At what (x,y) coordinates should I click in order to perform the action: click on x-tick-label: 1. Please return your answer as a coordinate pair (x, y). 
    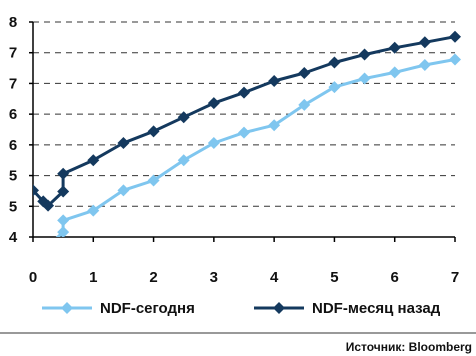
    Looking at the image, I should click on (93, 277).